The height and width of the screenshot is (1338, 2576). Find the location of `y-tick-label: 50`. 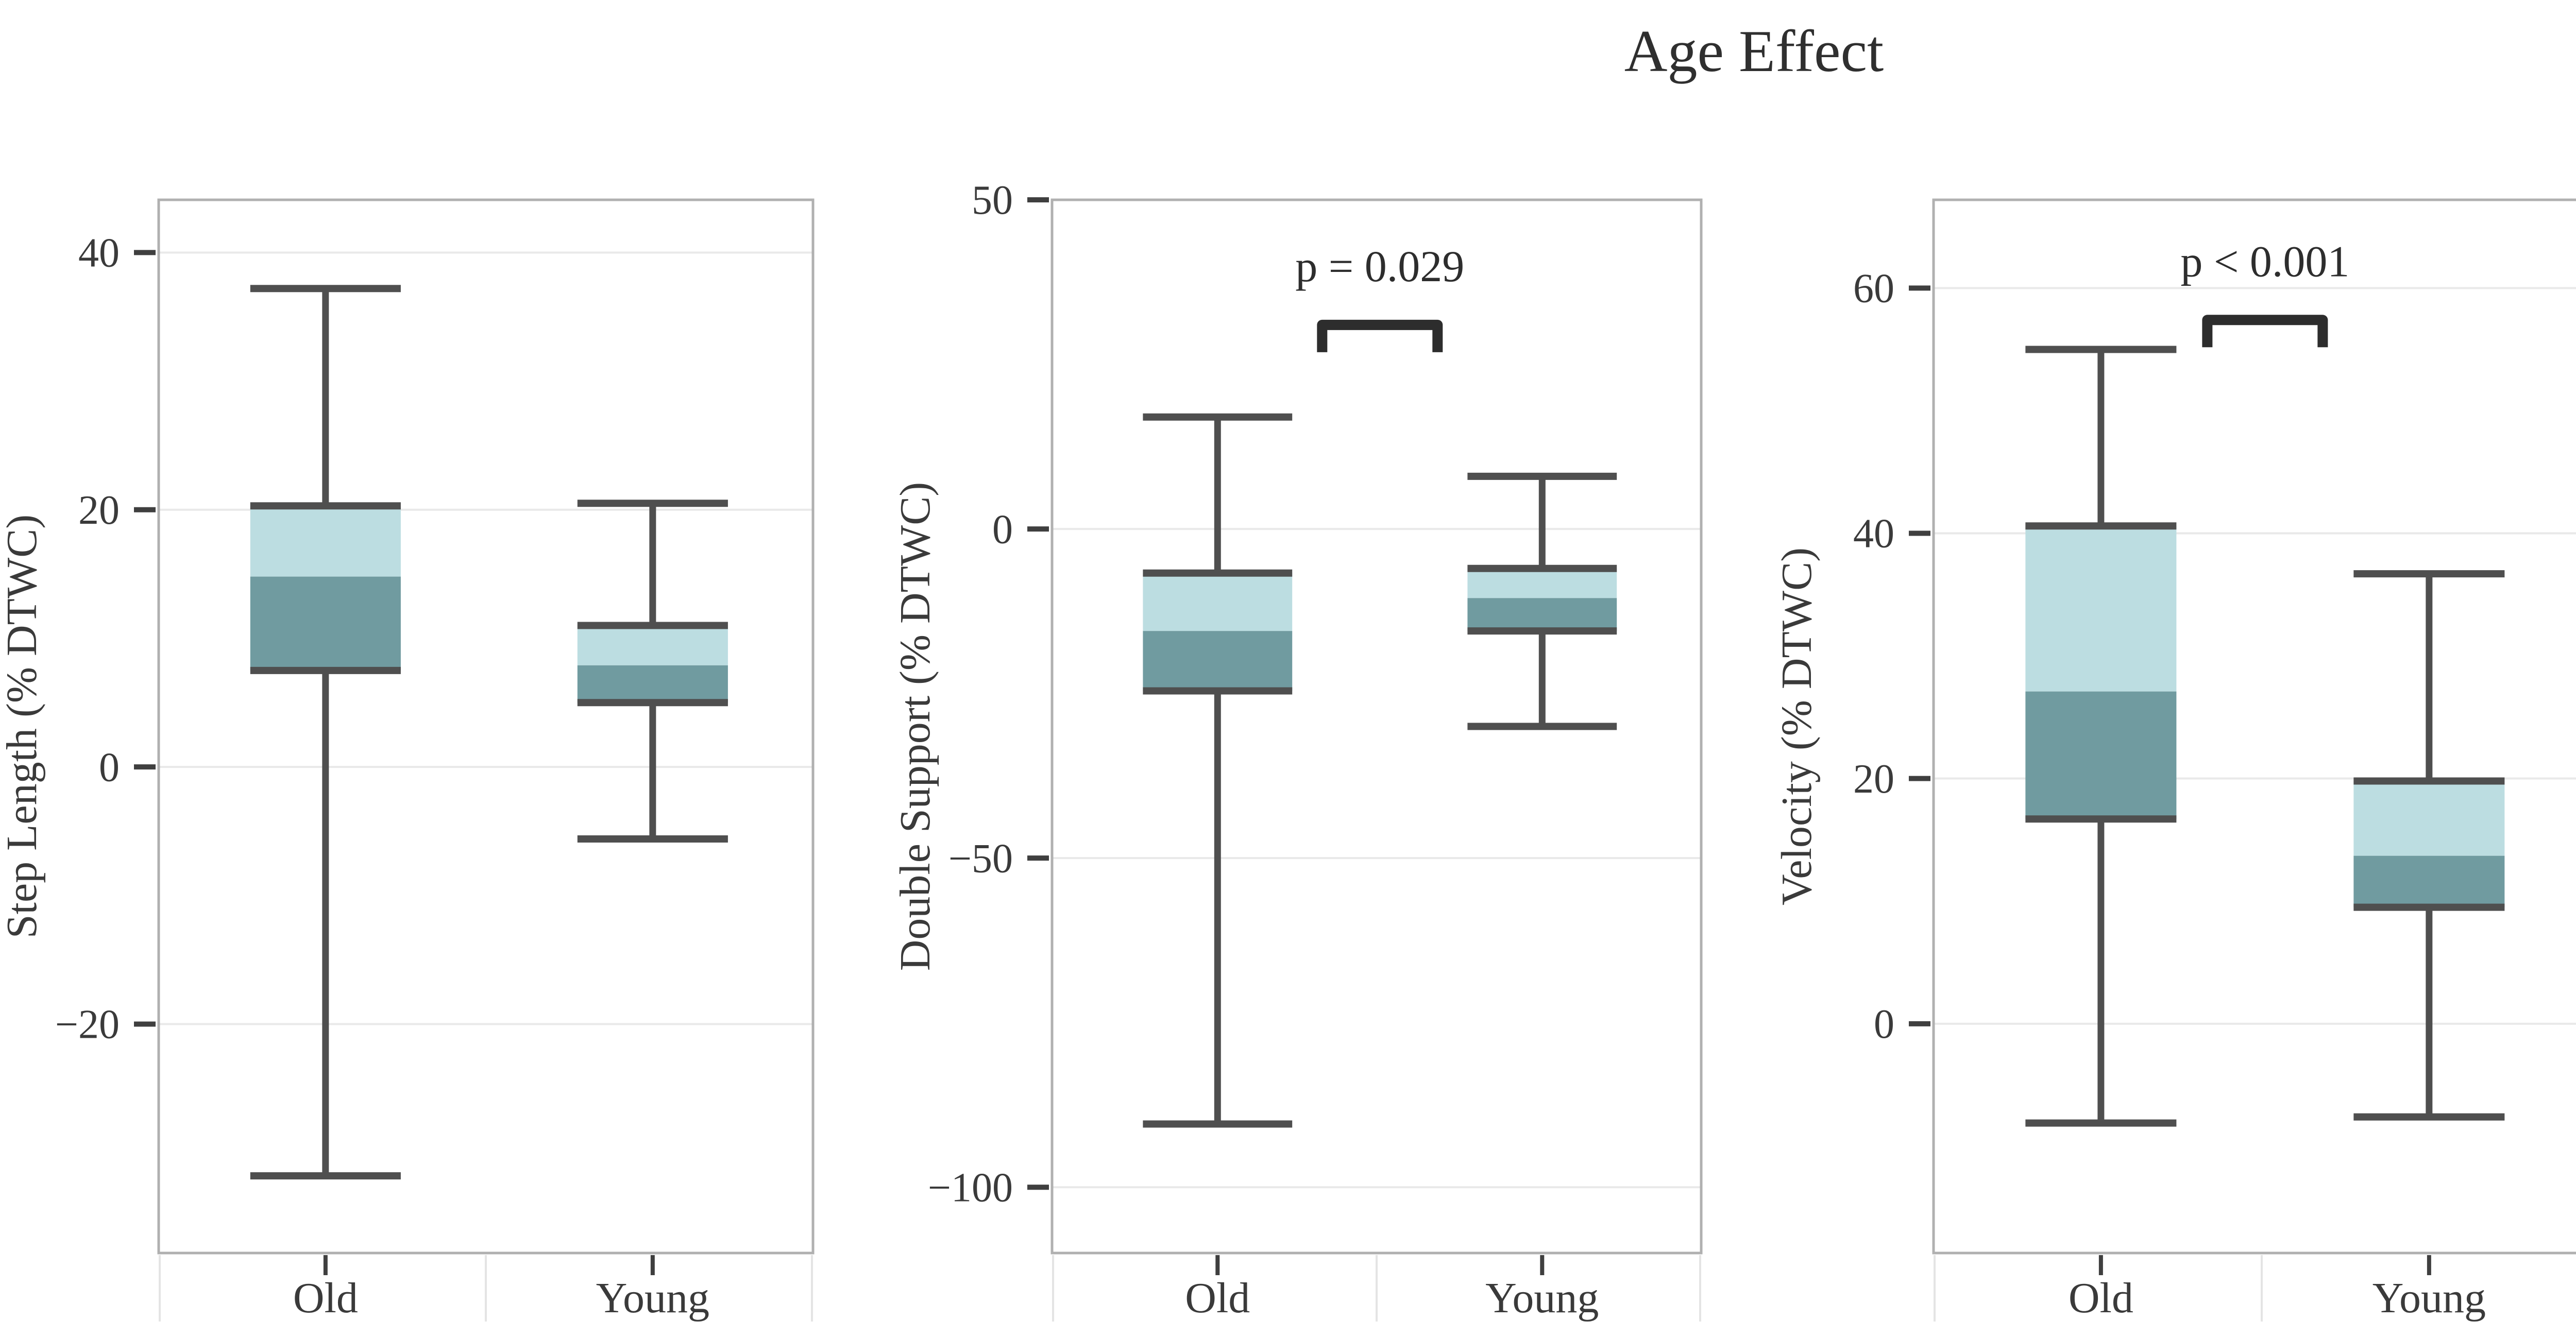

y-tick-label: 50 is located at coordinates (992, 200).